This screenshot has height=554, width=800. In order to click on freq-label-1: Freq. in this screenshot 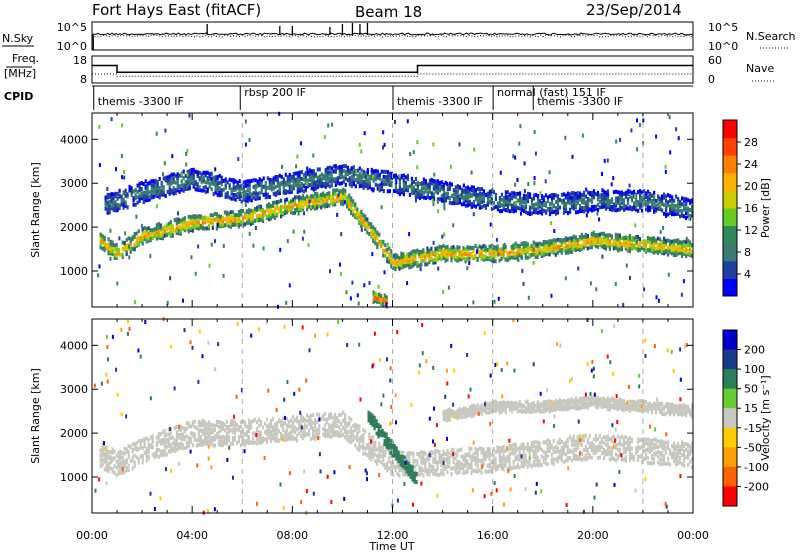, I will do `click(25, 58)`.